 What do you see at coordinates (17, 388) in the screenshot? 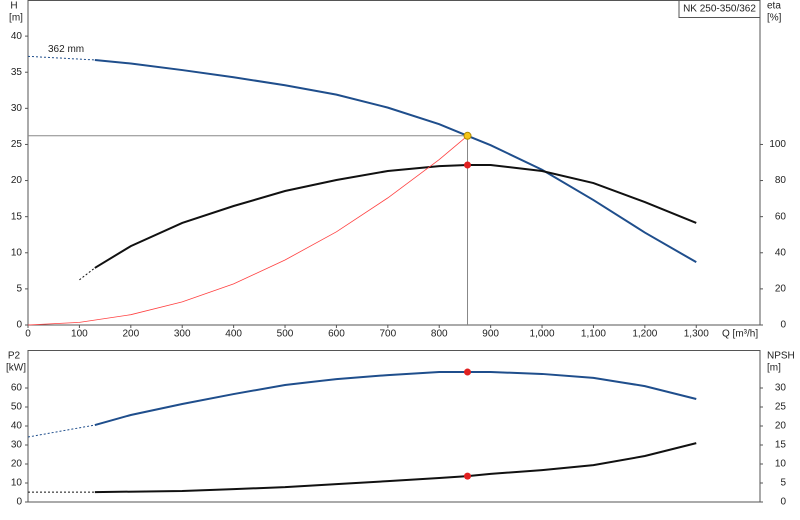
I see `y-tick-label: 60` at bounding box center [17, 388].